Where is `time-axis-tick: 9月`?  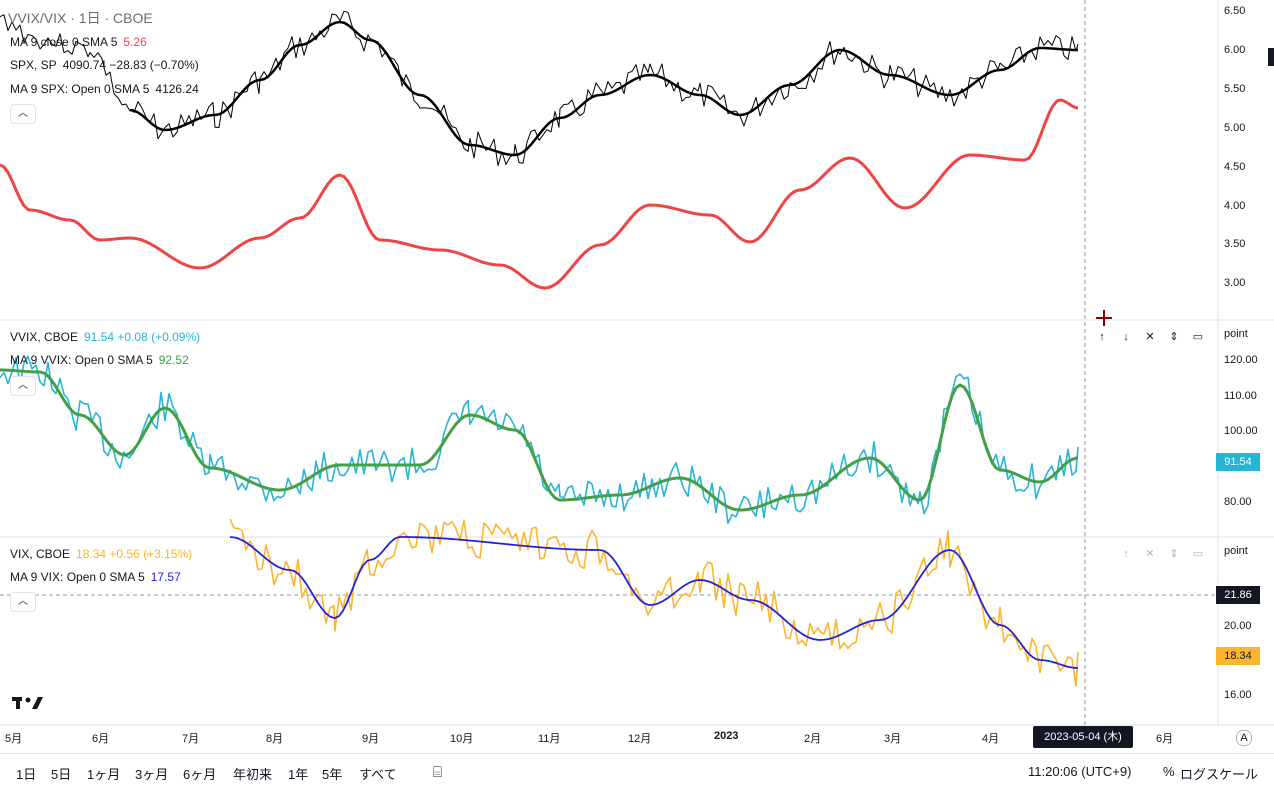 time-axis-tick: 9月 is located at coordinates (371, 739).